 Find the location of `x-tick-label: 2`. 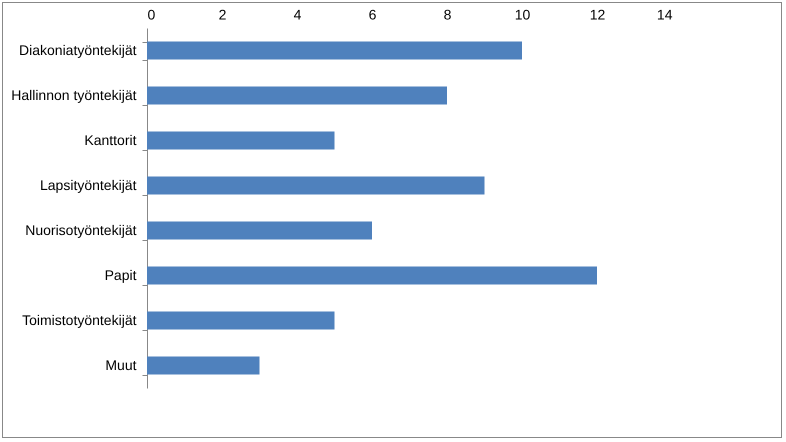

x-tick-label: 2 is located at coordinates (222, 14).